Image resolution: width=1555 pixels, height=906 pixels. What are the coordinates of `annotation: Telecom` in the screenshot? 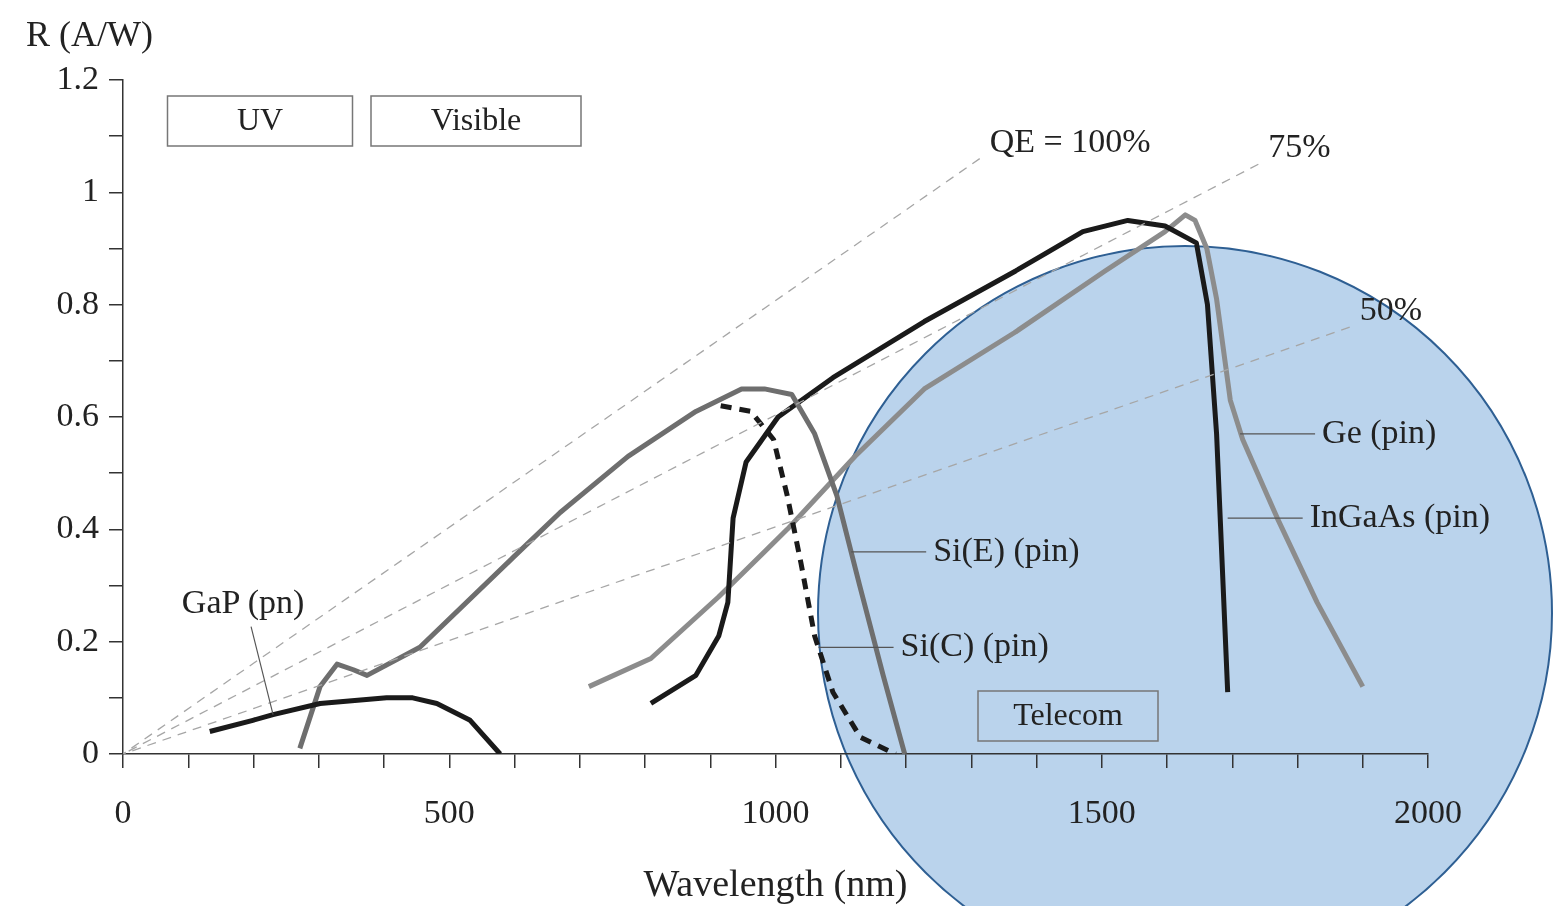 It's located at (1068, 714).